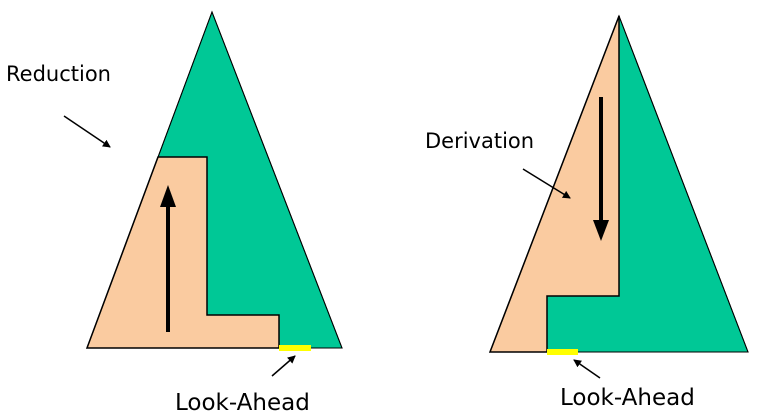  Describe the element at coordinates (242, 403) in the screenshot. I see `lookahead-label-left: Look-Ahead` at that location.